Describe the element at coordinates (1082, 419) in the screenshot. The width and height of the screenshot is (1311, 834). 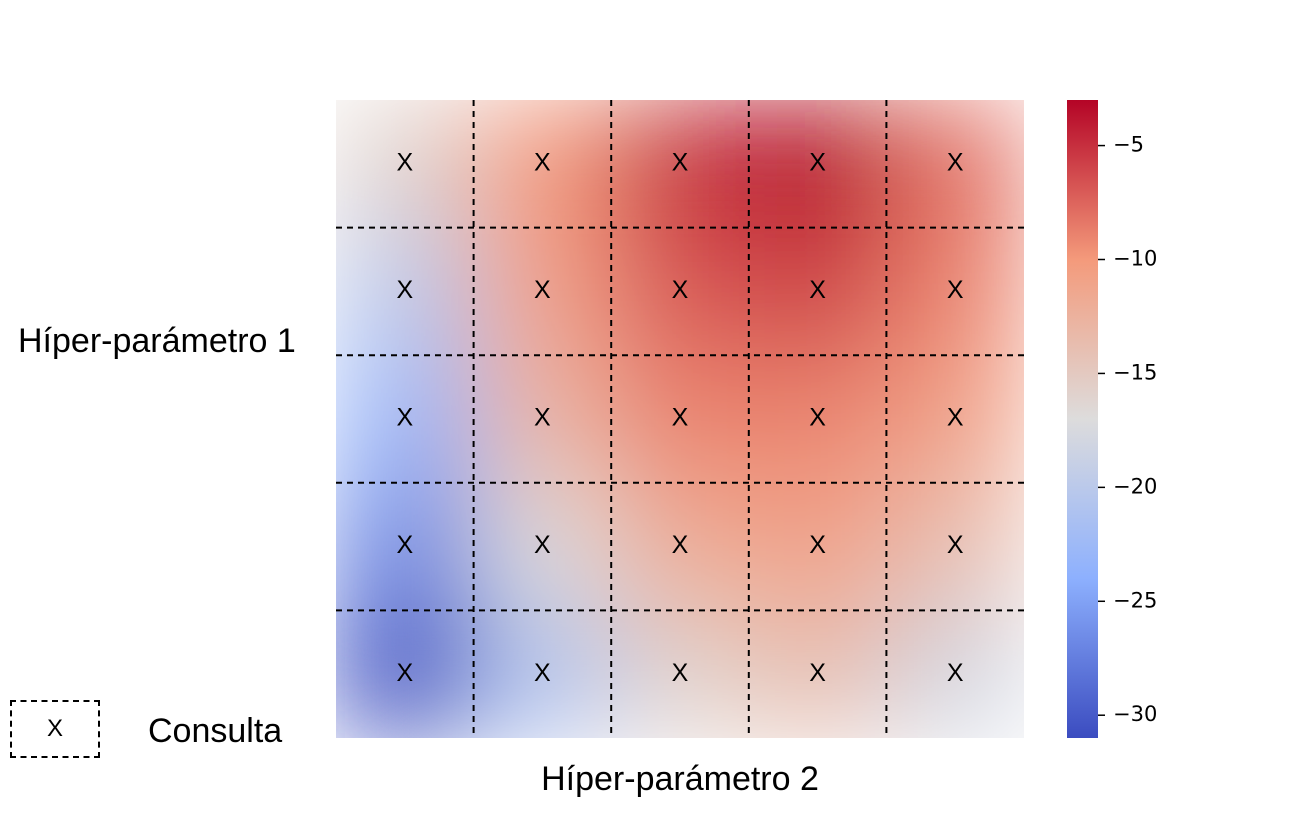
I see `colorbar-gradient` at that location.